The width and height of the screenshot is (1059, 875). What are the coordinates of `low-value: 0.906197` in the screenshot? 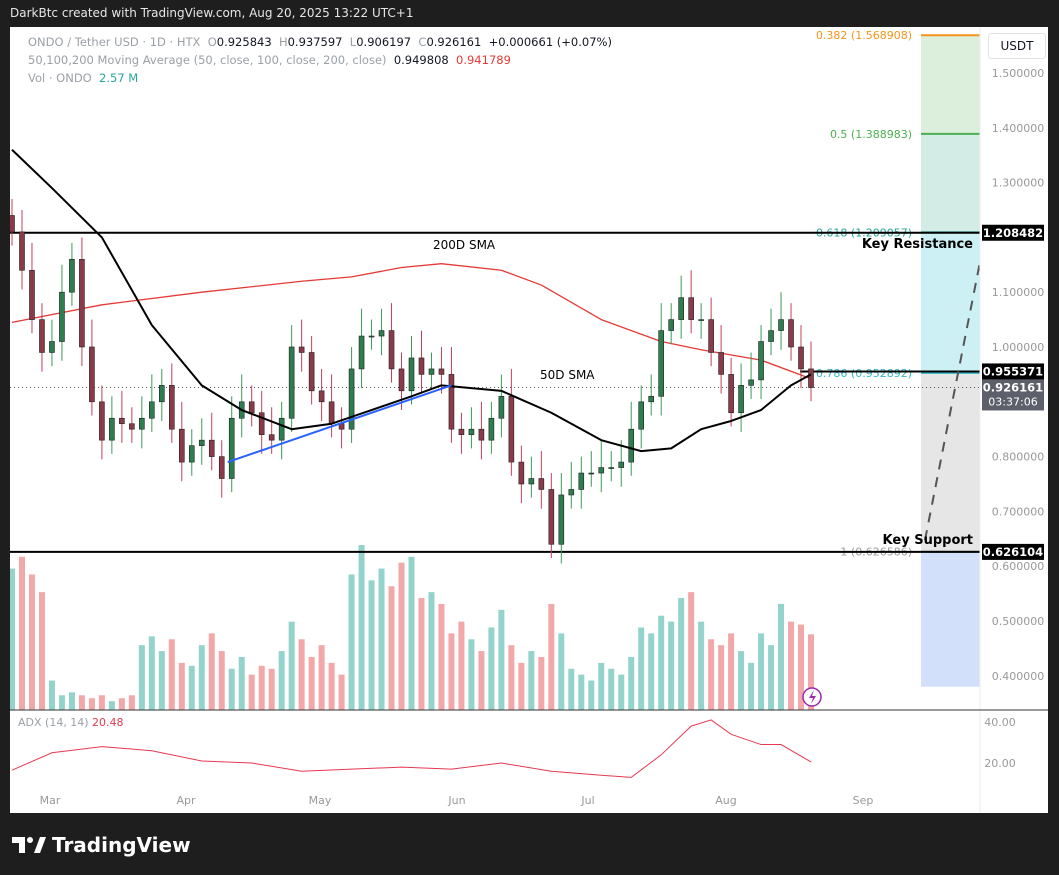 It's located at (384, 42).